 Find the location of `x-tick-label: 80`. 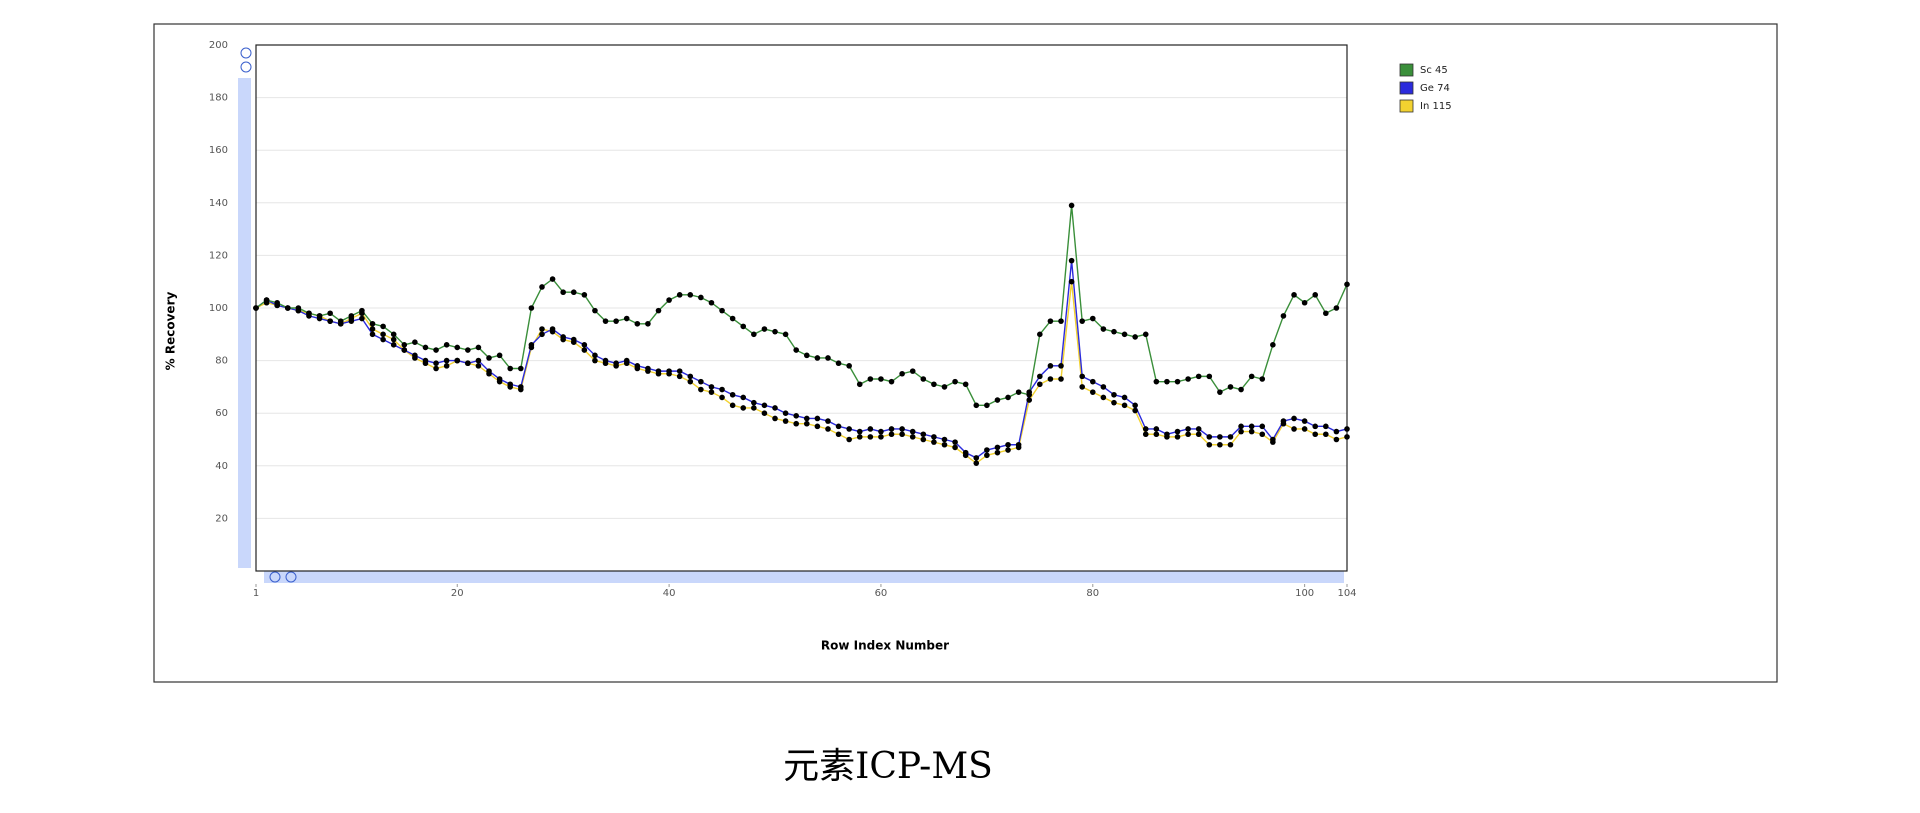

x-tick-label: 80 is located at coordinates (1092, 593).